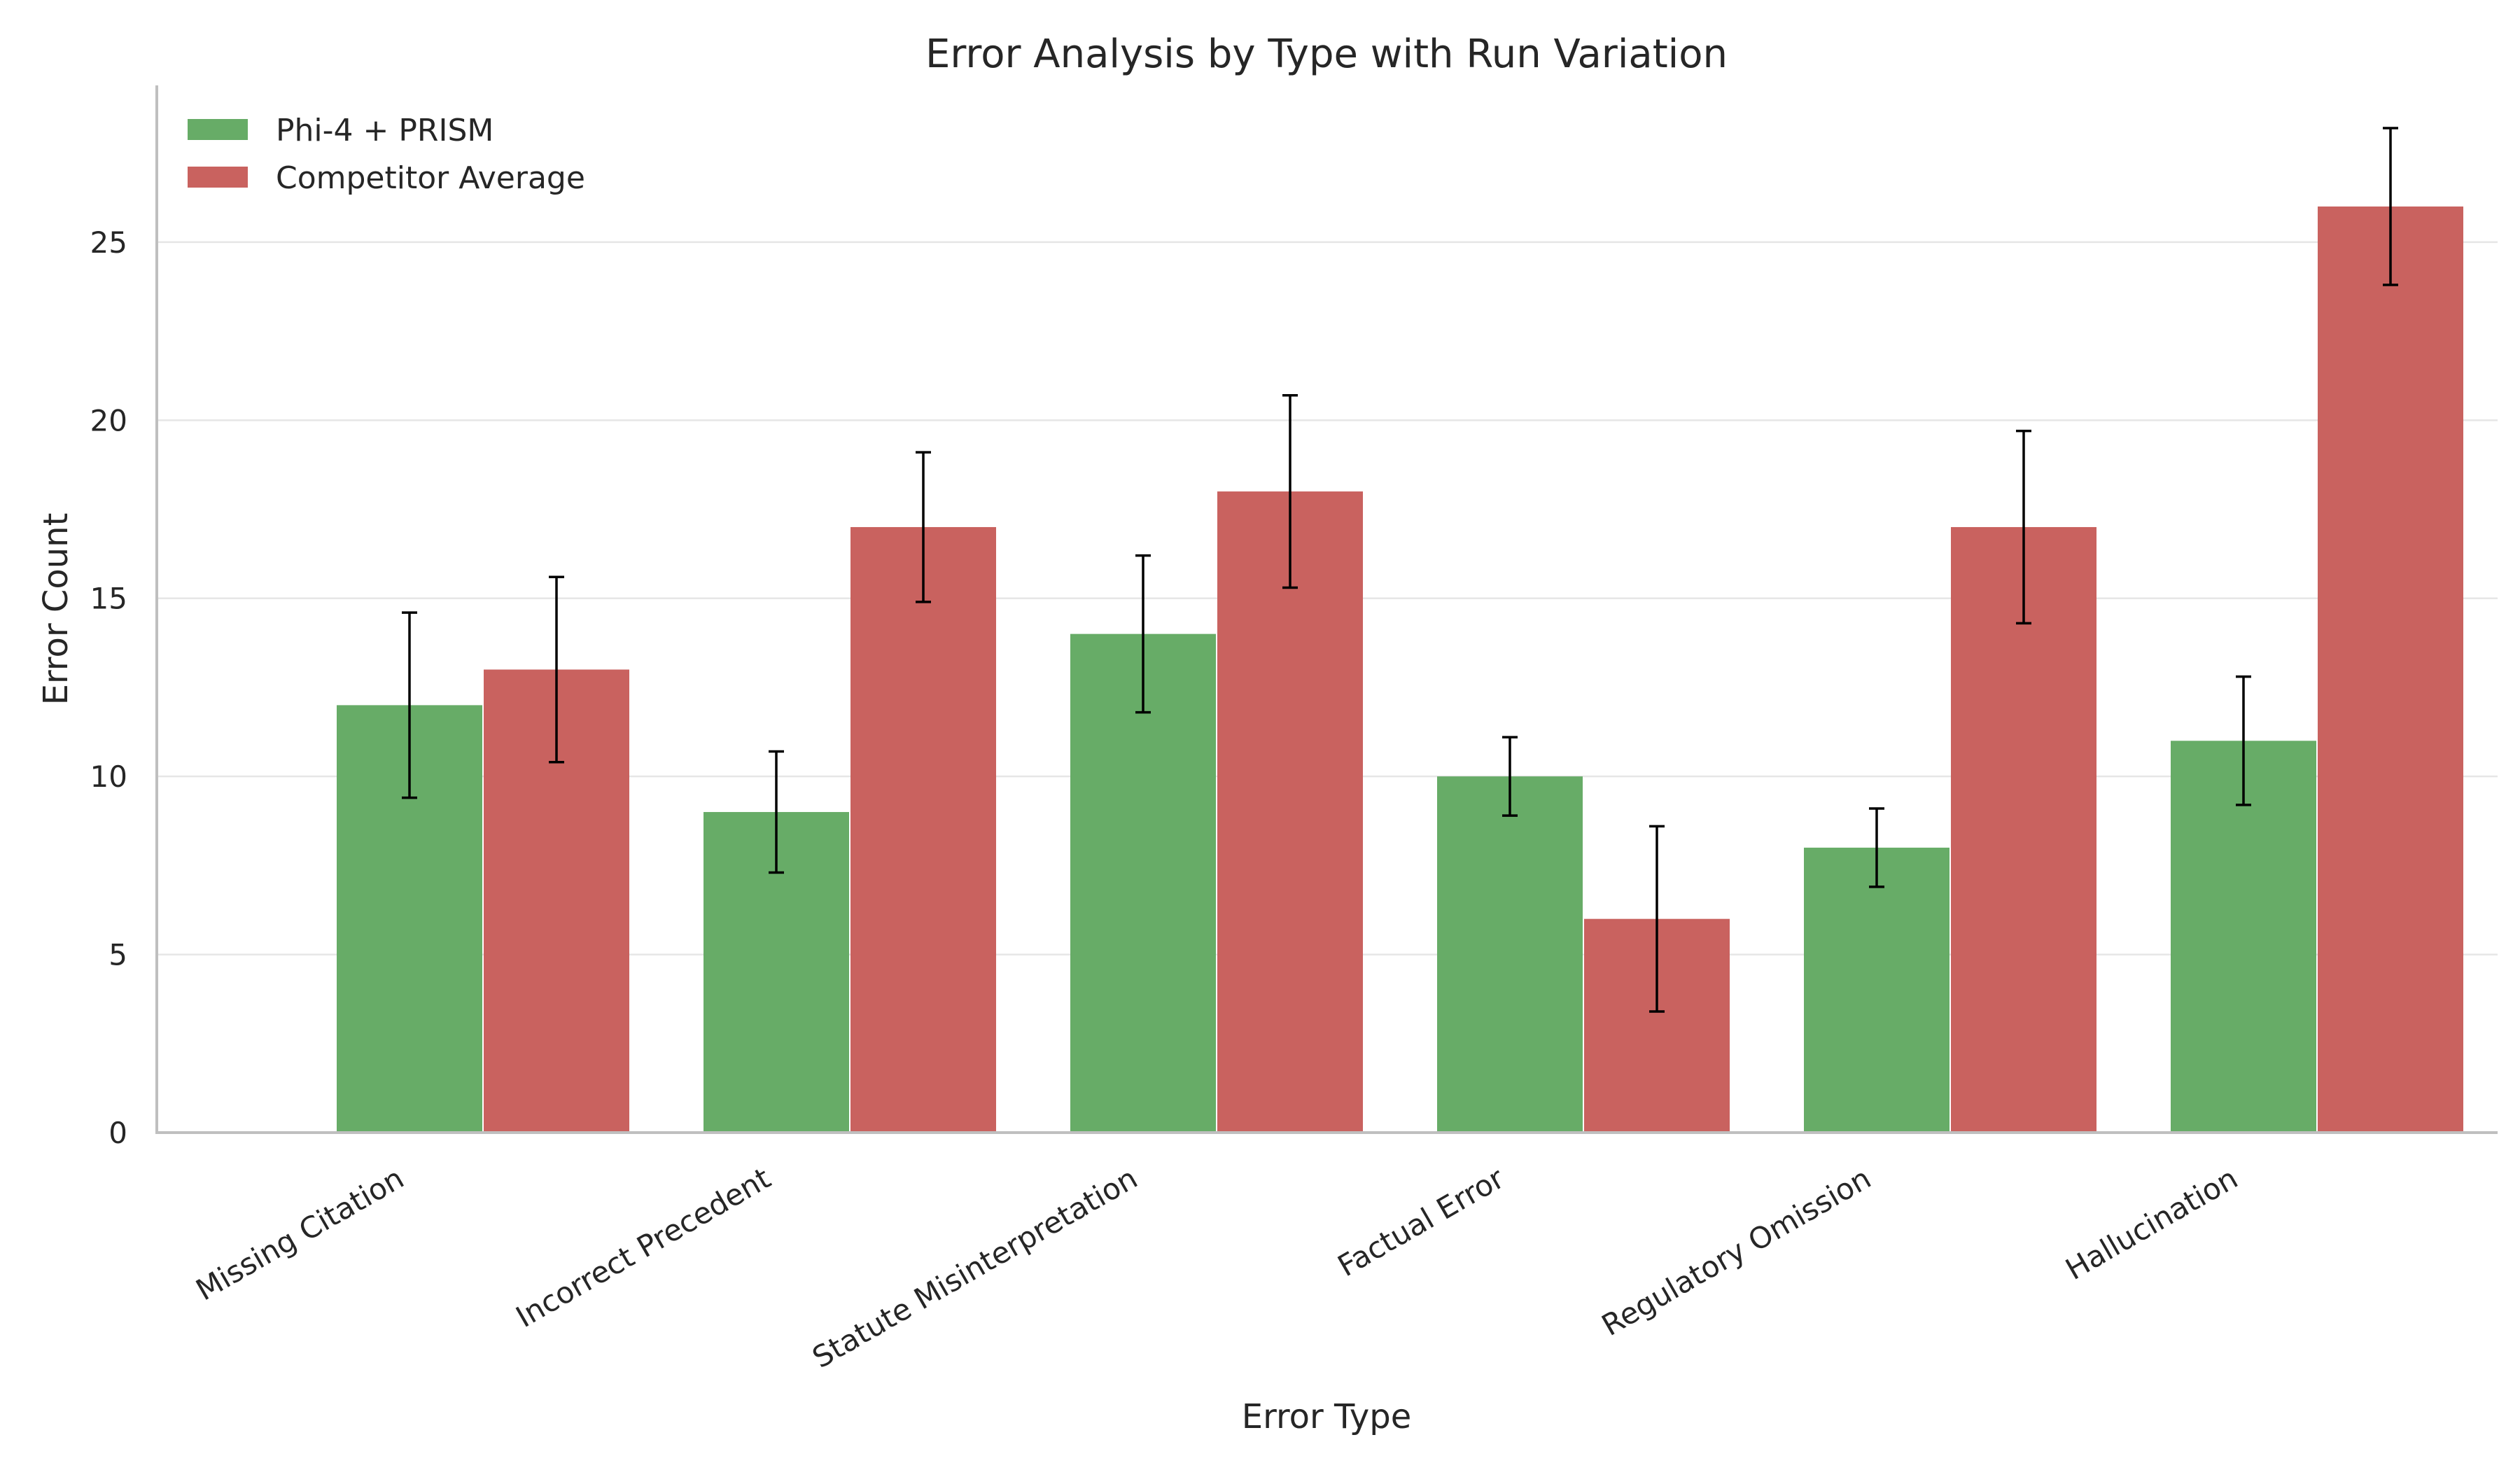 Image resolution: width=2520 pixels, height=1470 pixels. Describe the element at coordinates (218, 177) in the screenshot. I see `legend-swatch-competitor-average` at that location.